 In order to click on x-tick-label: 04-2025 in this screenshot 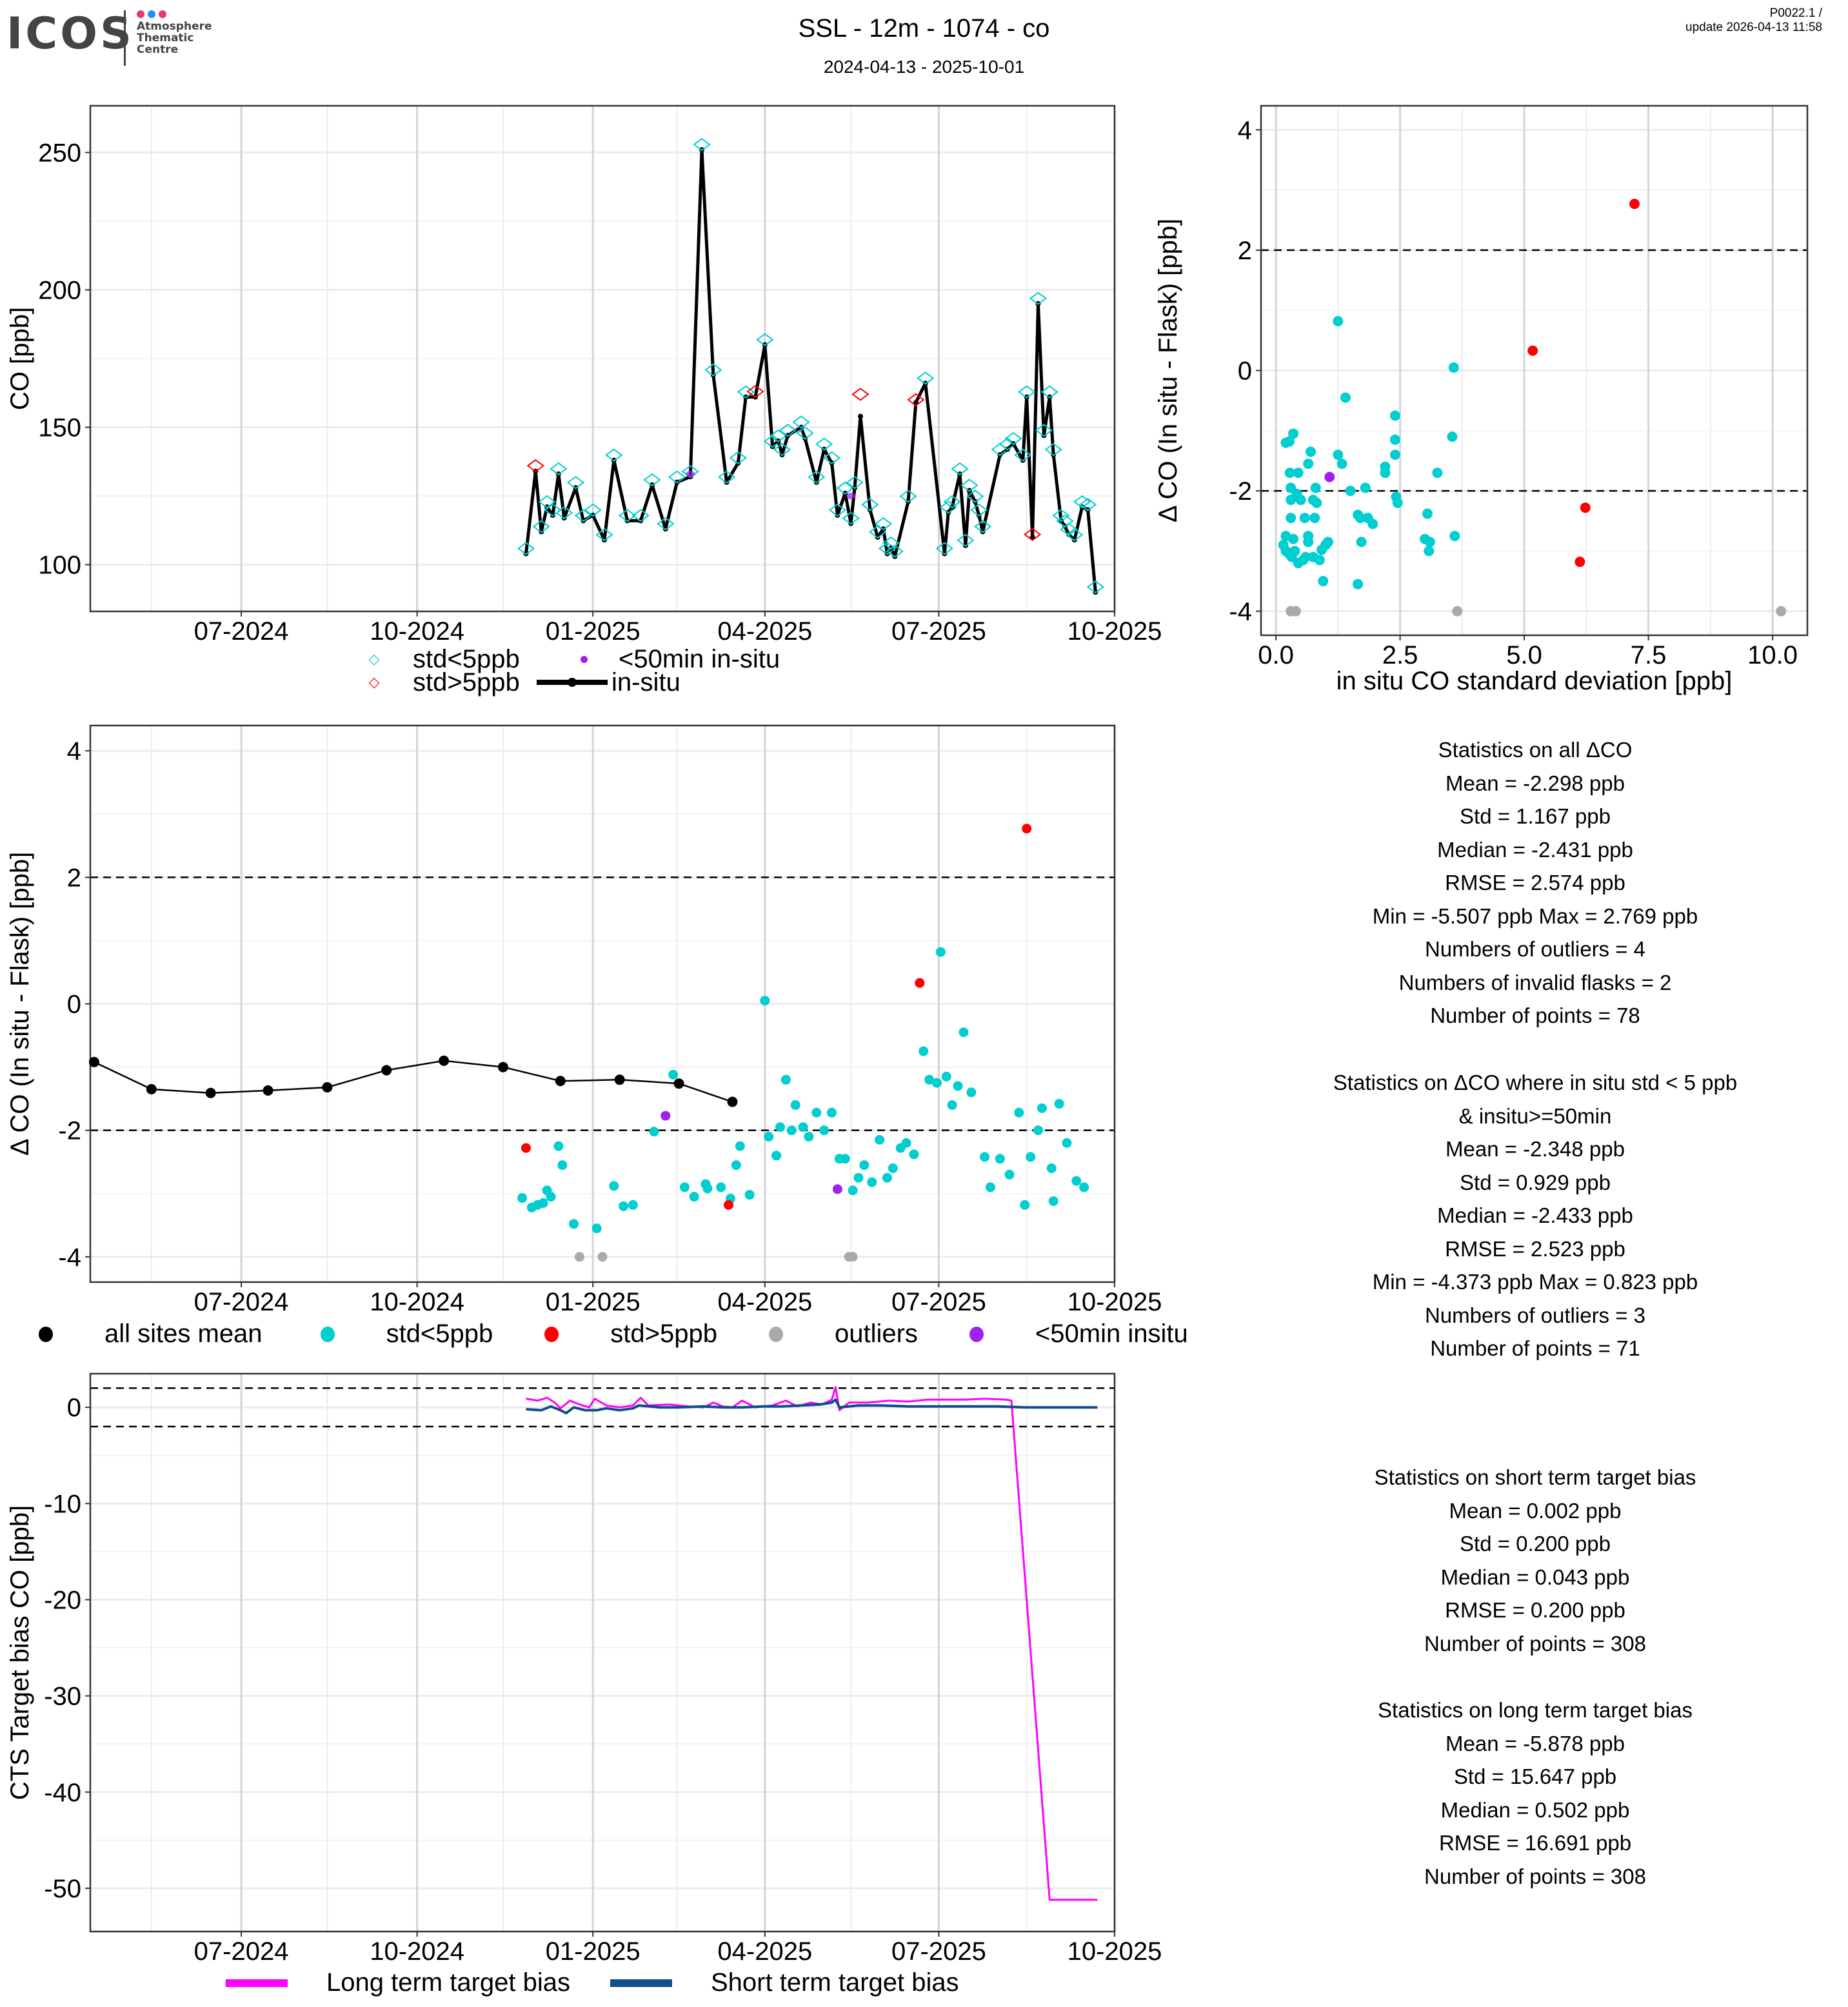, I will do `click(764, 631)`.